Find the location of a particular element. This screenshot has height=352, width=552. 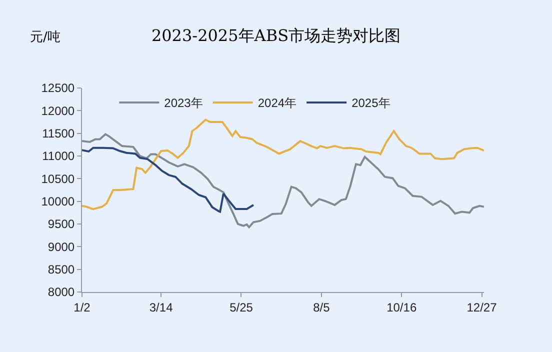

x-tick-label: 12/27 is located at coordinates (482, 307).